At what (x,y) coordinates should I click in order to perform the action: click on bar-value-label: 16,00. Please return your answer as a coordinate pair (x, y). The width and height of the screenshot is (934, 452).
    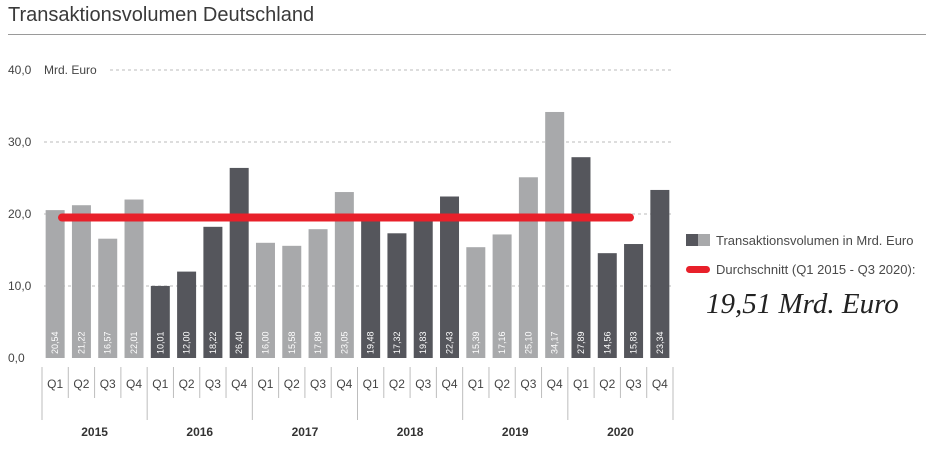
    Looking at the image, I should click on (265, 342).